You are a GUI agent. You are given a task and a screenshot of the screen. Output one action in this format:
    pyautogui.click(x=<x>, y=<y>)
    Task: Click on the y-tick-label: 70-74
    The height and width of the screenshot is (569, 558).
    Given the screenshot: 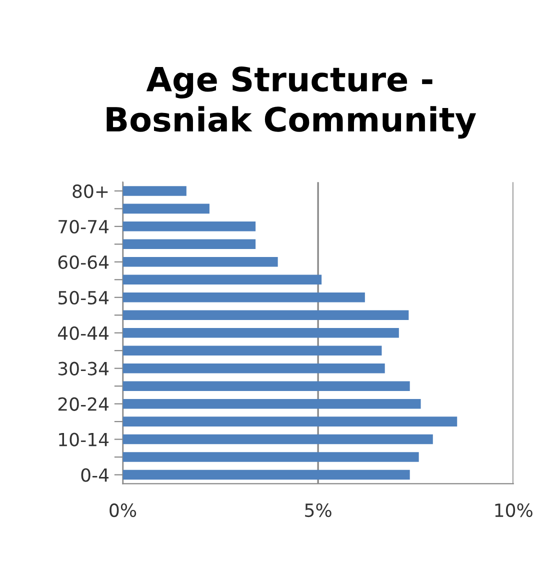 What is the action you would take?
    pyautogui.click(x=83, y=227)
    